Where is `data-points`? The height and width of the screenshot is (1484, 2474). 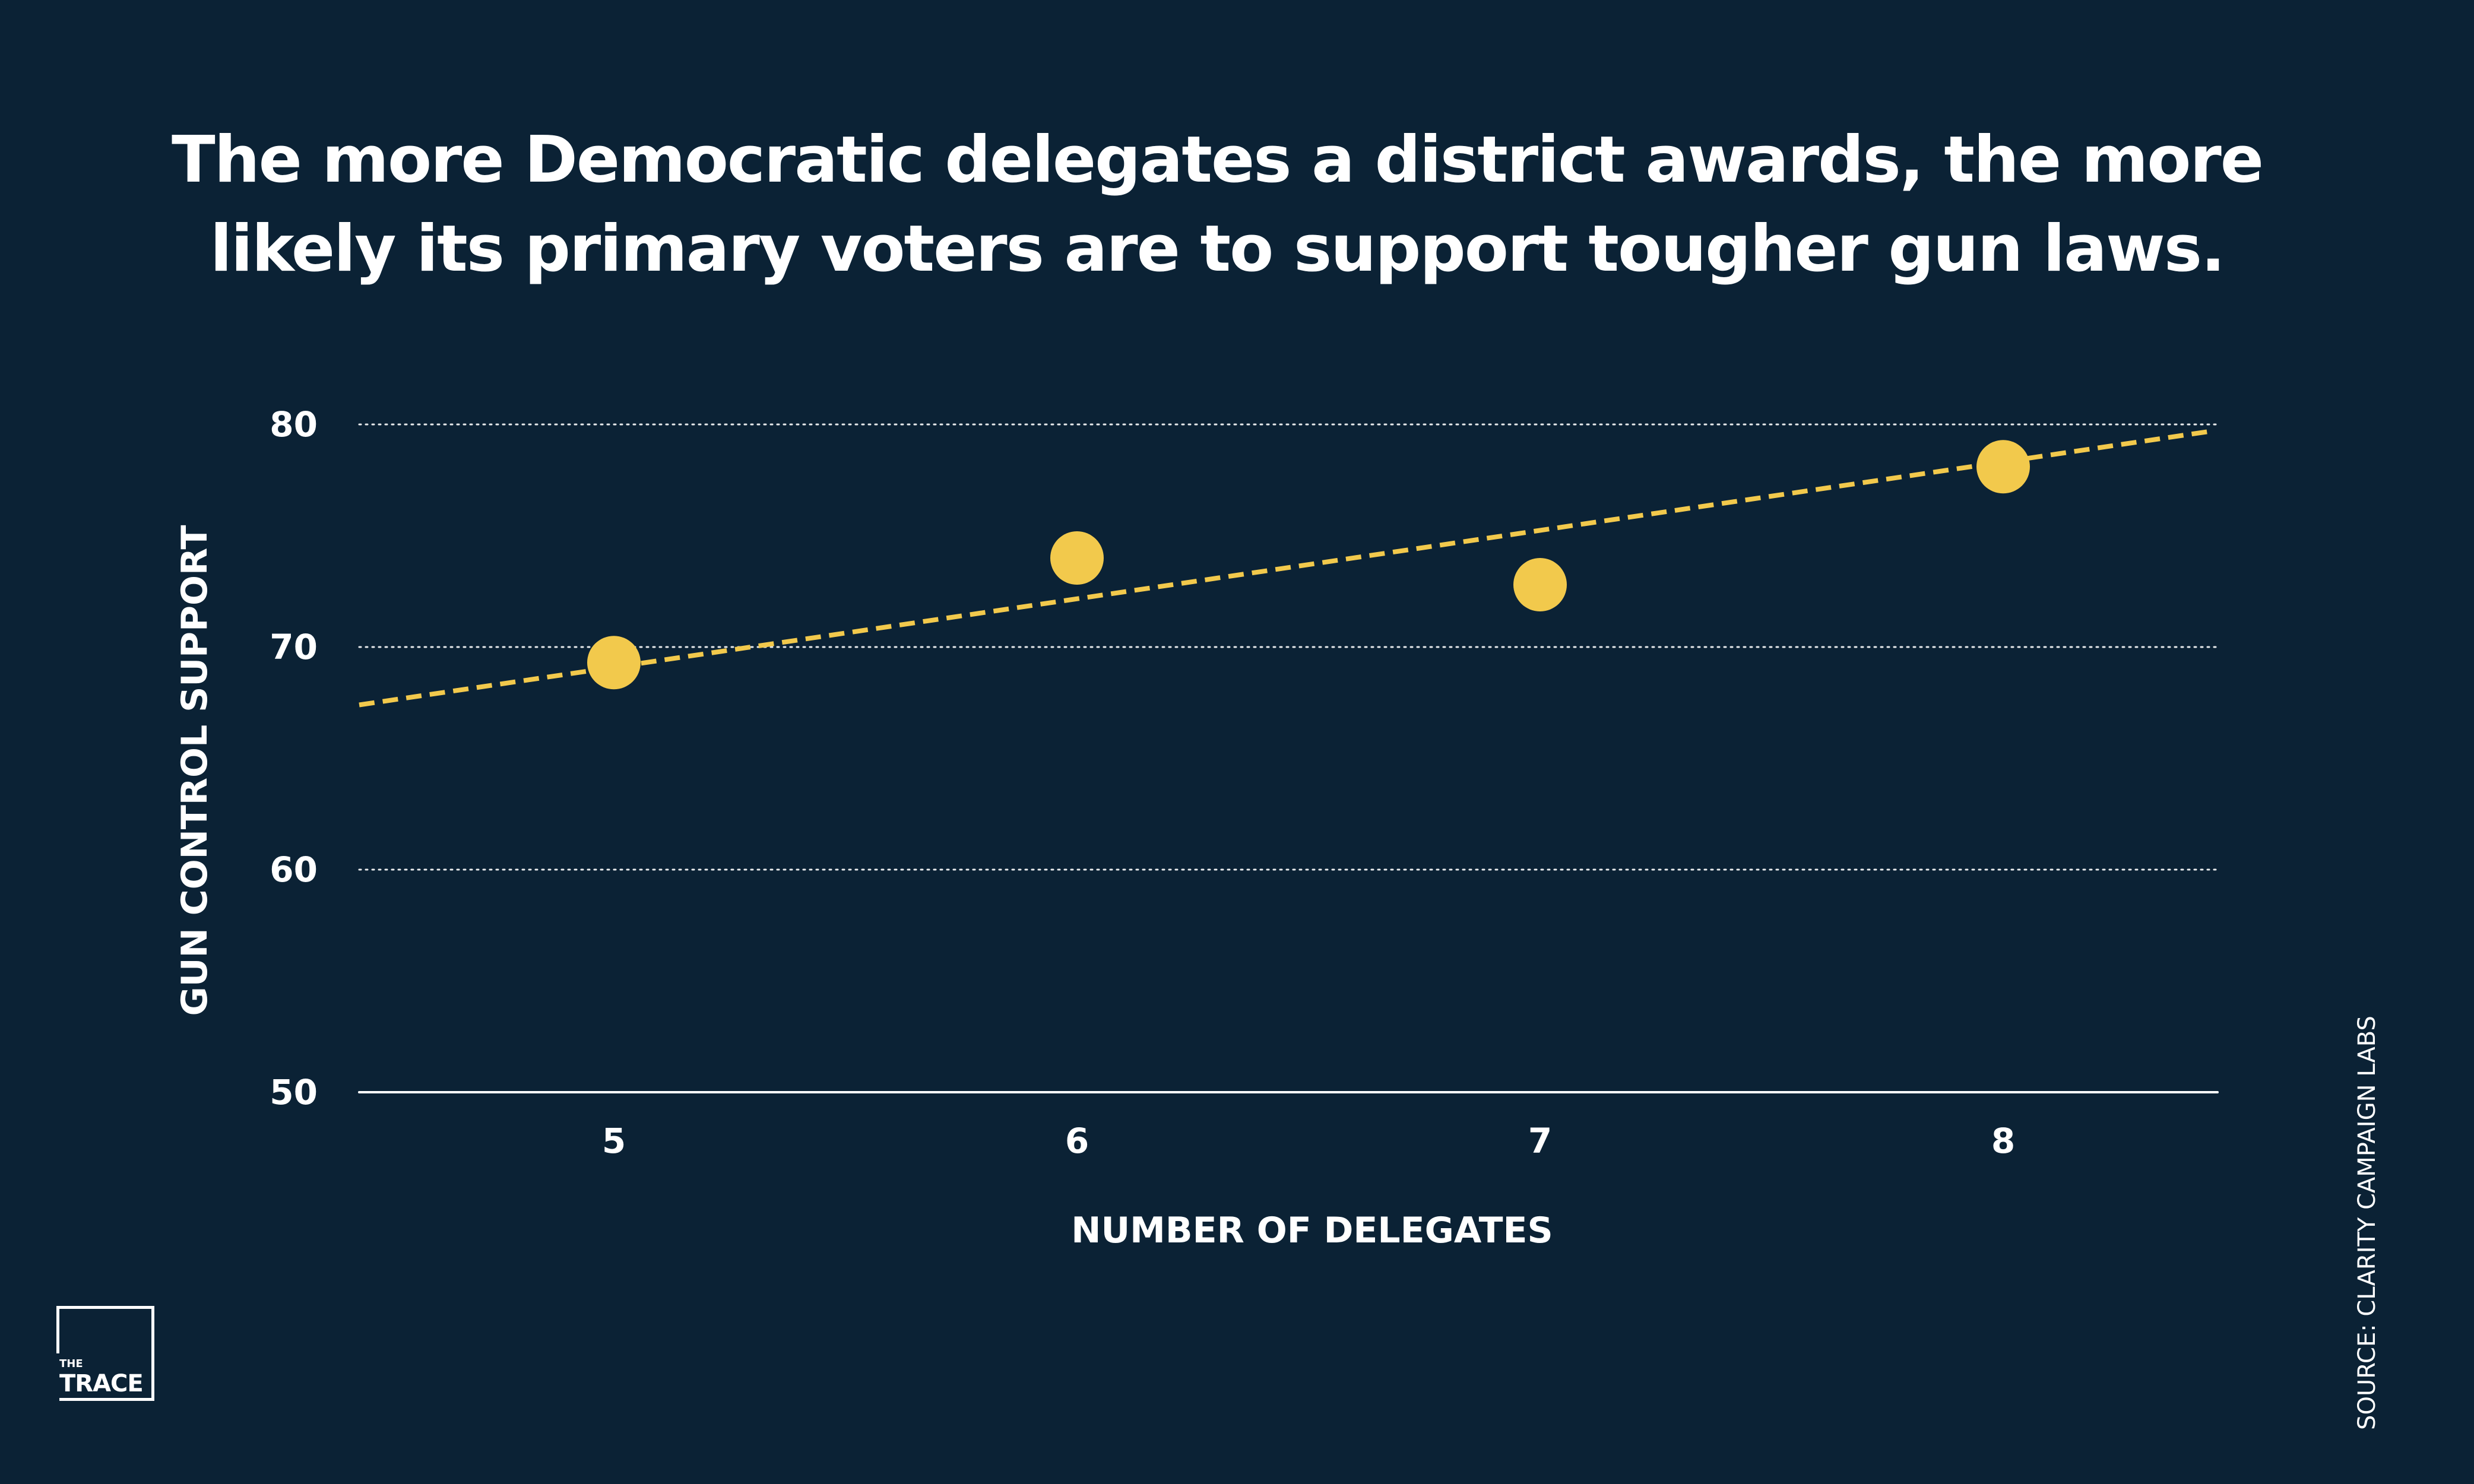
data-points is located at coordinates (1308, 565).